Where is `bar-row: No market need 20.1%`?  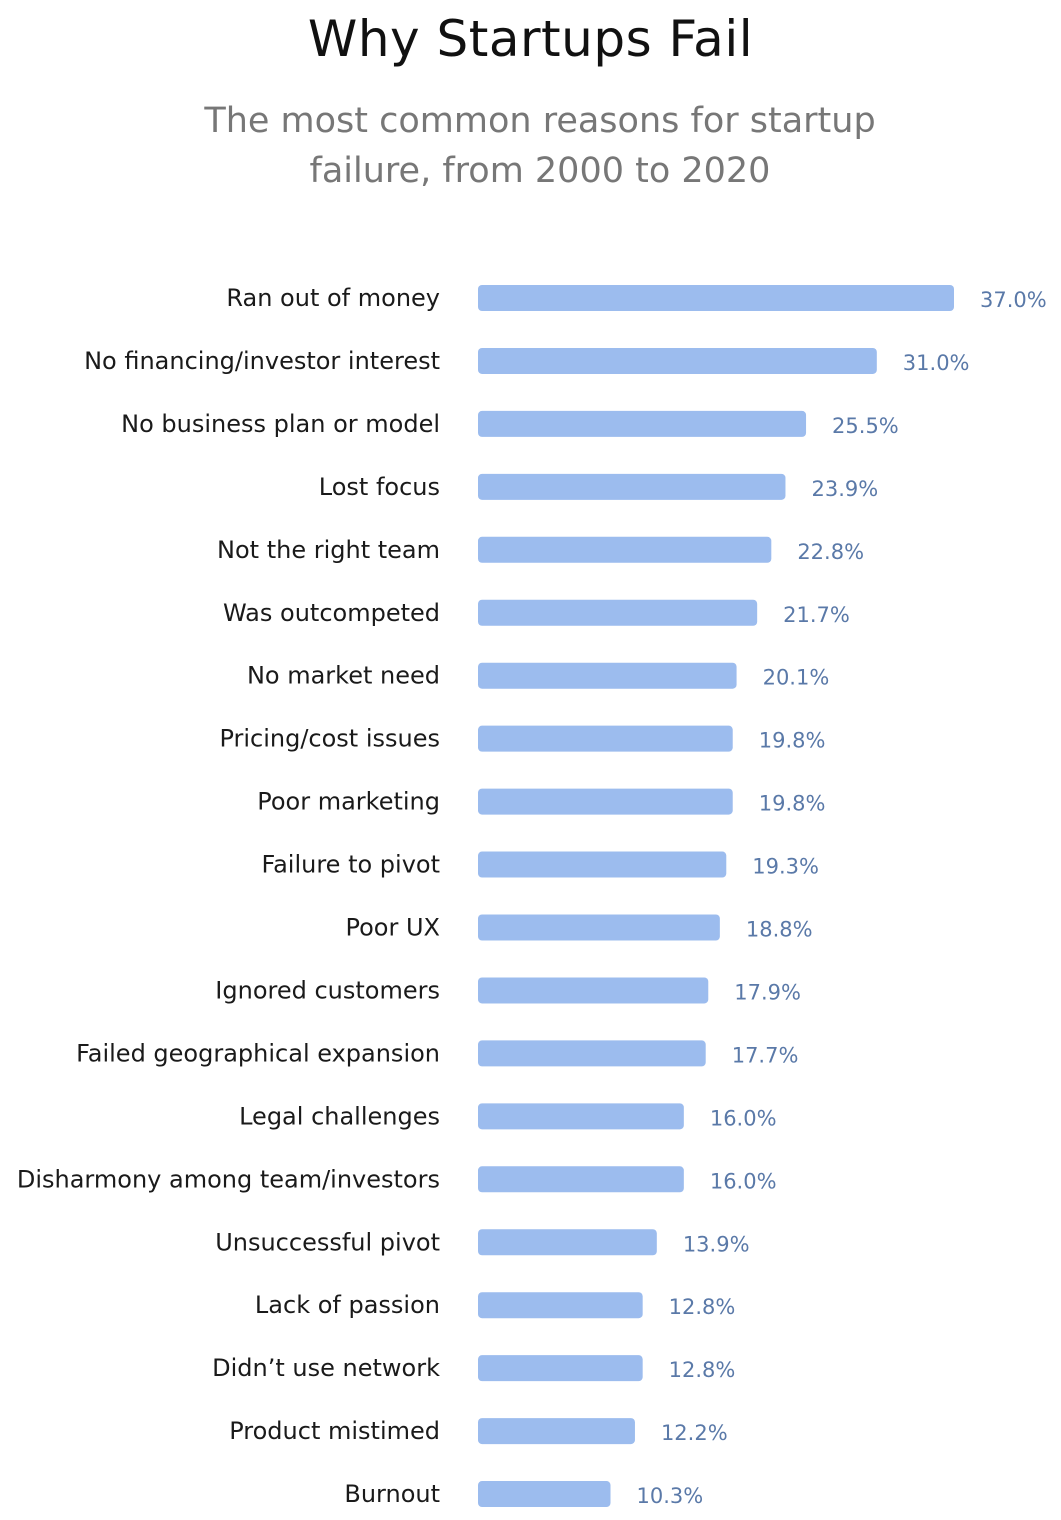 bar-row: No market need 20.1% is located at coordinates (538, 676).